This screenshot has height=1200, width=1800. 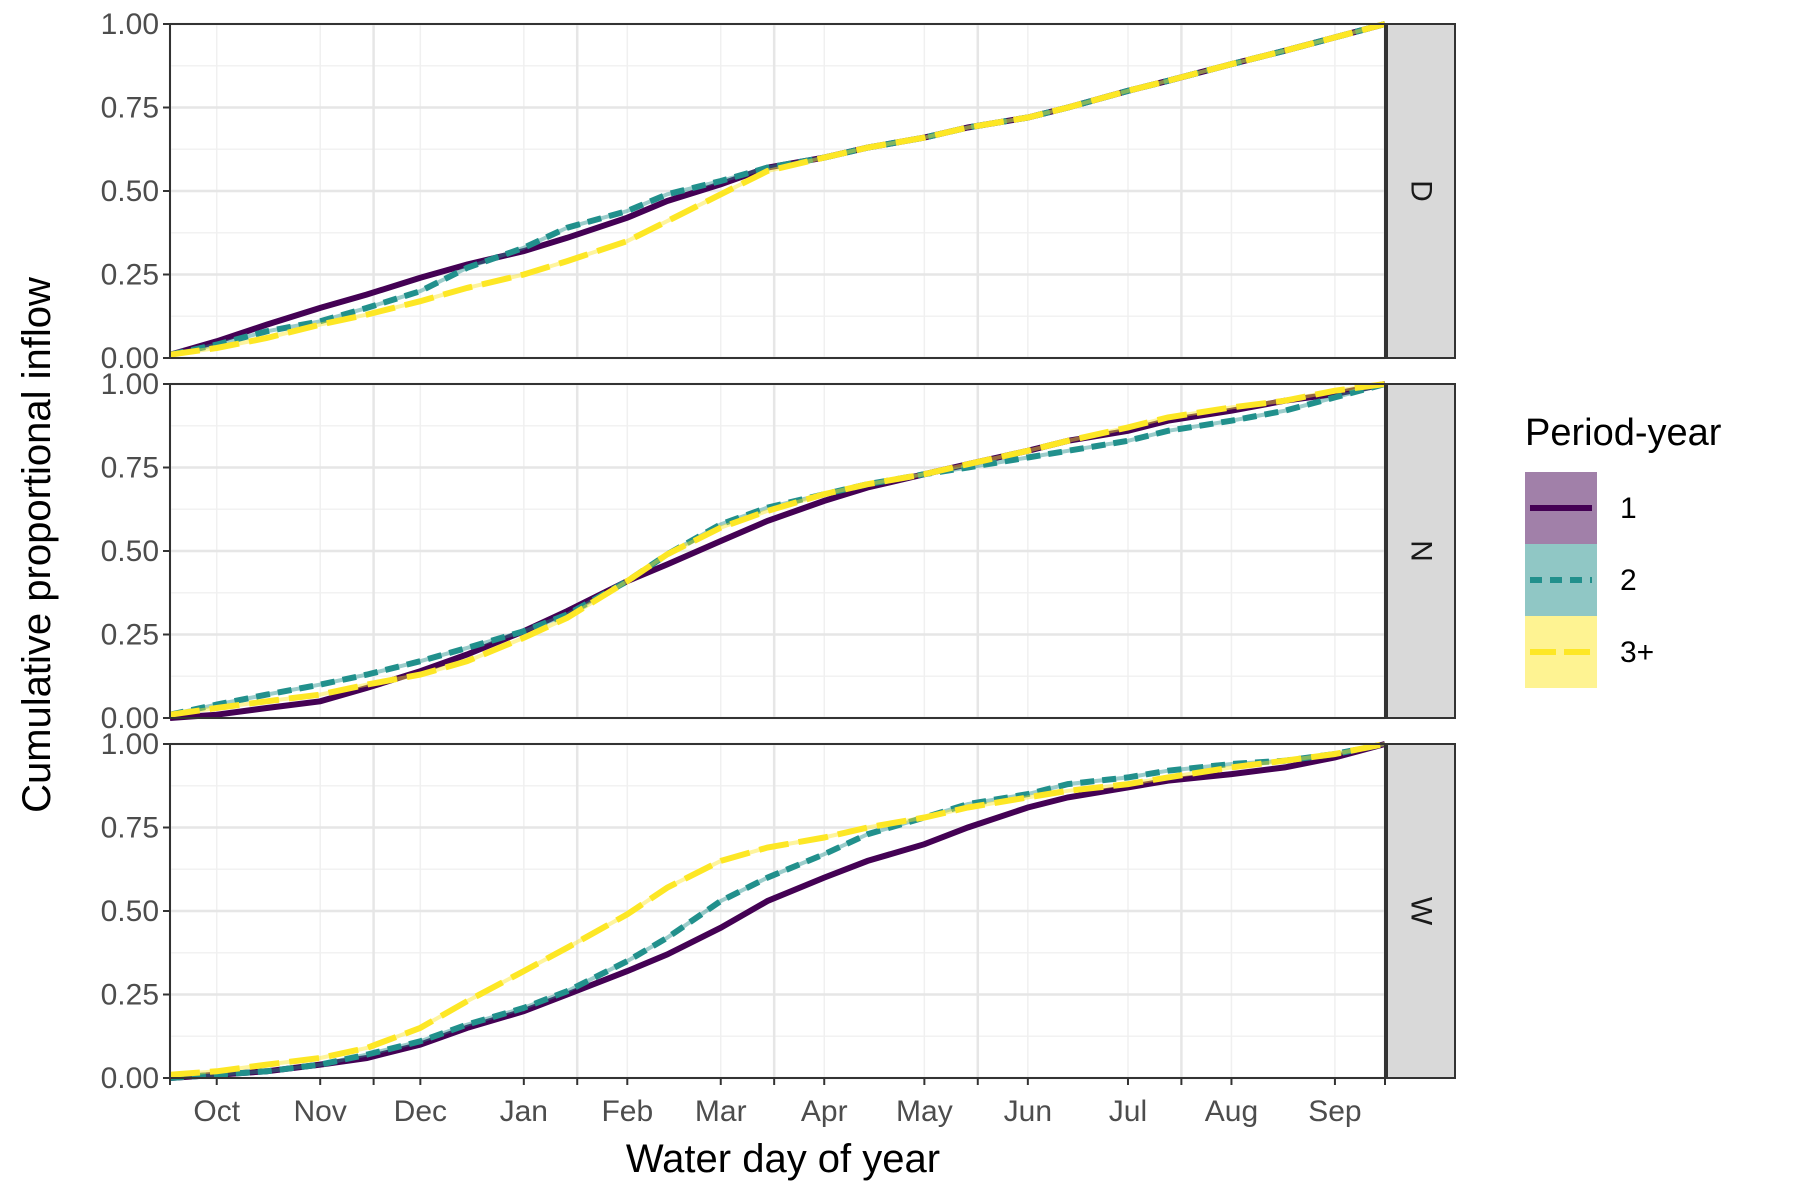 I want to click on y-axis-title: Cumulative proportional inflow, so click(x=37, y=545).